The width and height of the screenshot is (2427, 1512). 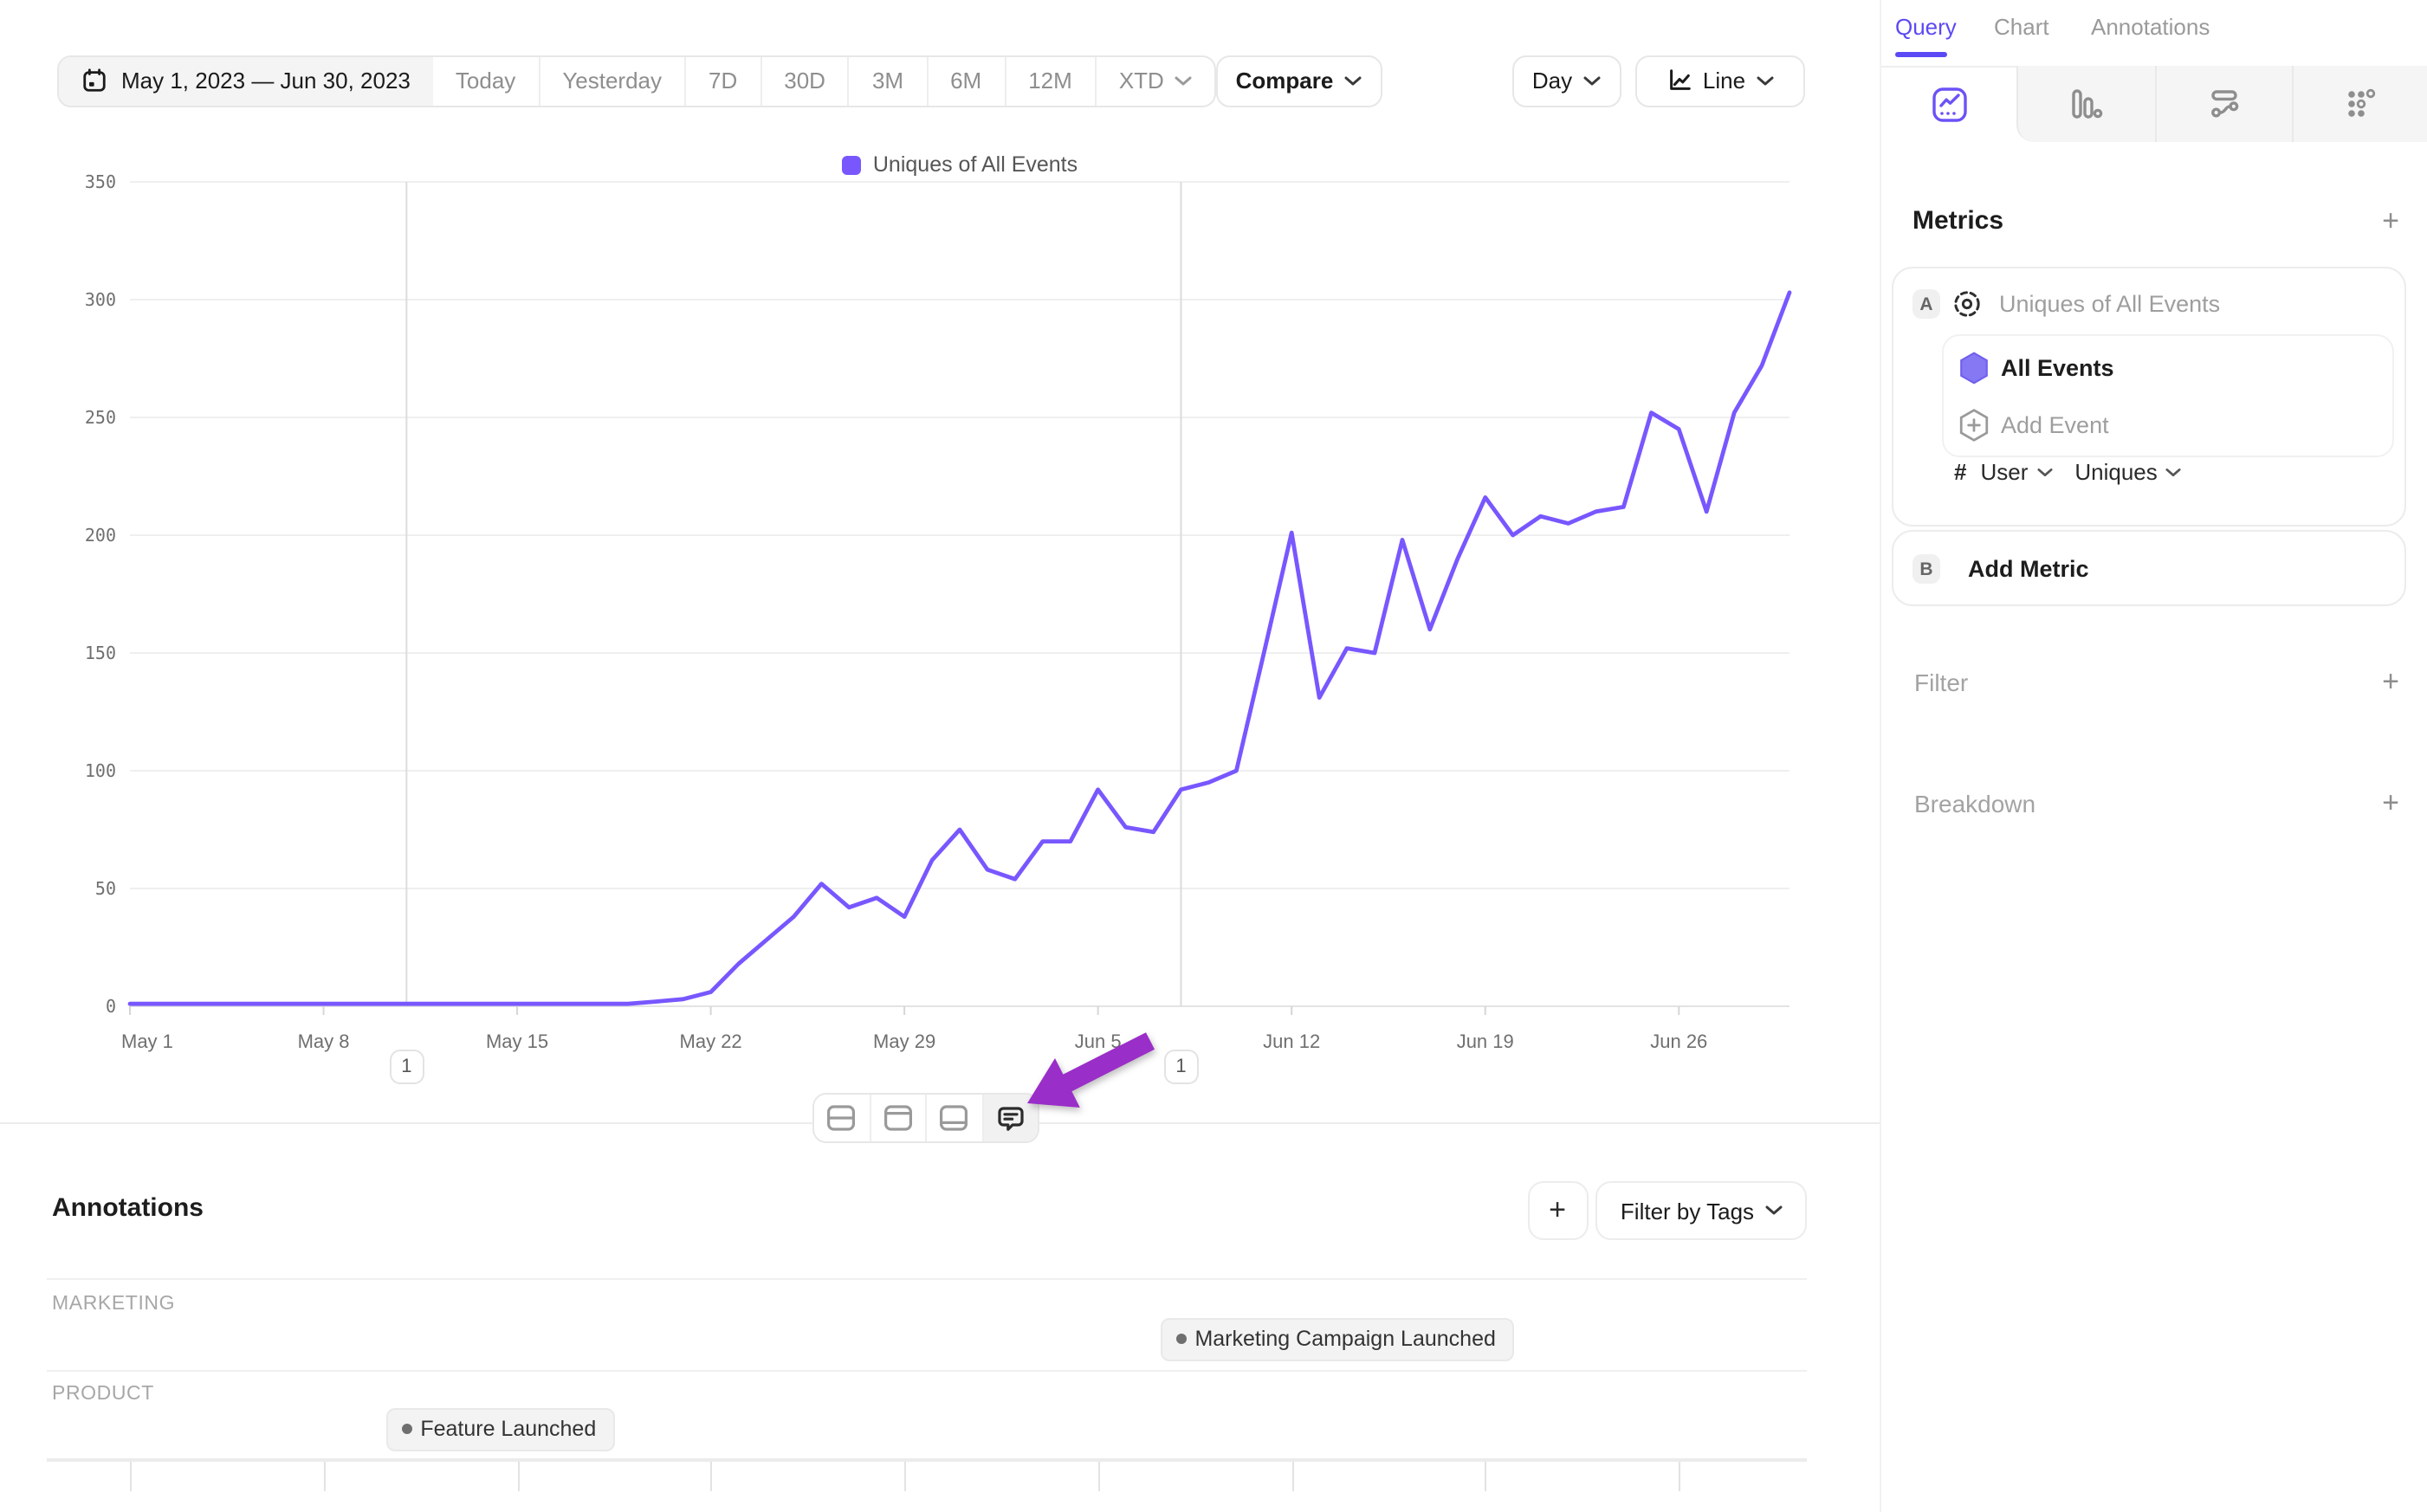 I want to click on date-range-button: May 1, 2023 — Jun 30, 2023, so click(x=246, y=80).